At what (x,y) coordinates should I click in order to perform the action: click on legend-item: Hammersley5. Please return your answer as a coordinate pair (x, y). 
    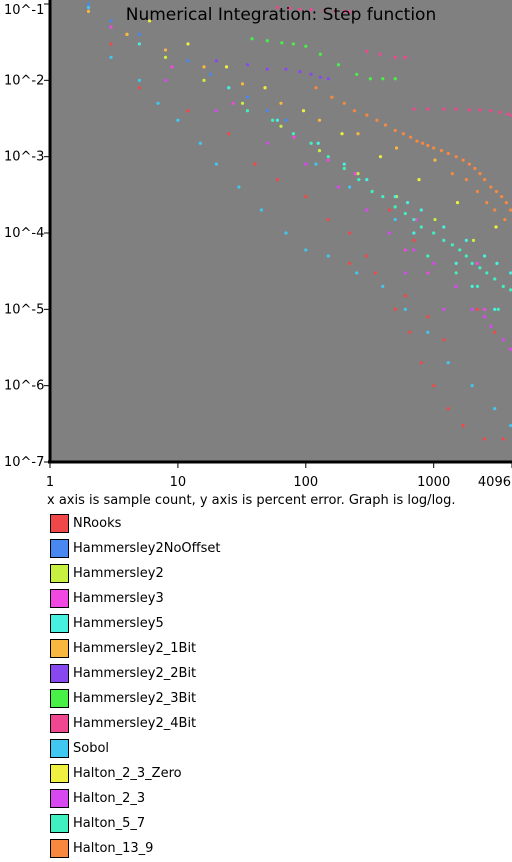
    Looking at the image, I should click on (107, 623).